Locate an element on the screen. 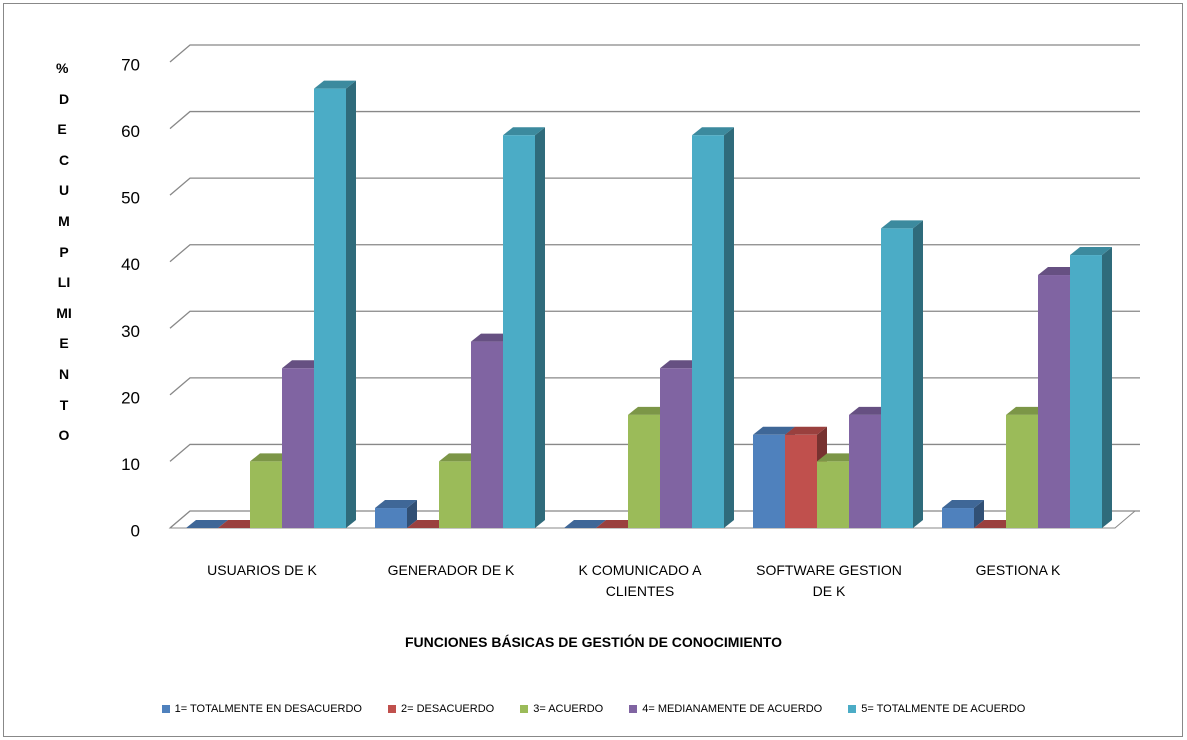  legend-item: 4= MEDIANAMENTE DE ACUERDO is located at coordinates (725, 709).